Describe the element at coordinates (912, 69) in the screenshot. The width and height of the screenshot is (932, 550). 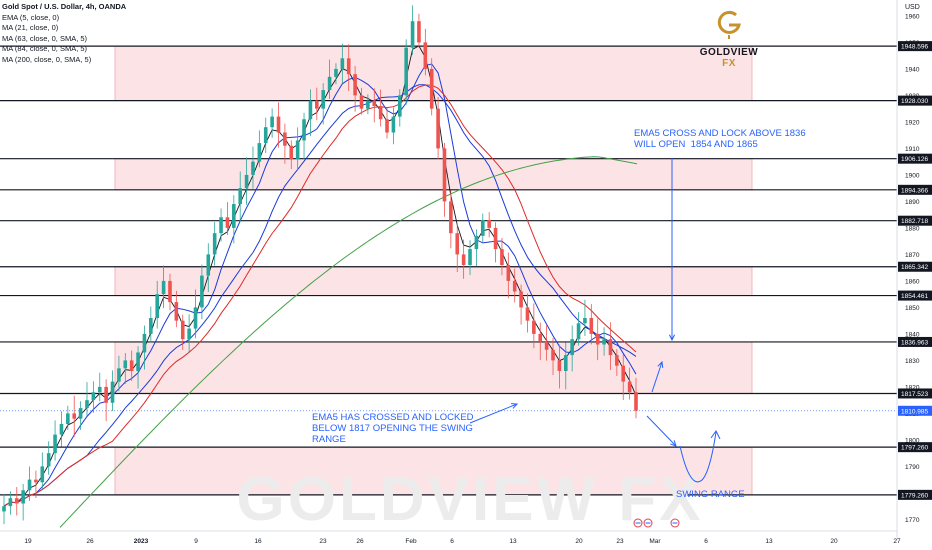
I see `y-tick-label: 1940` at that location.